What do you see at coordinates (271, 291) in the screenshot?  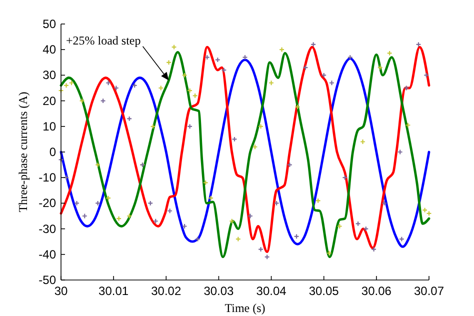 I see `x-tick-label: 30.04` at bounding box center [271, 291].